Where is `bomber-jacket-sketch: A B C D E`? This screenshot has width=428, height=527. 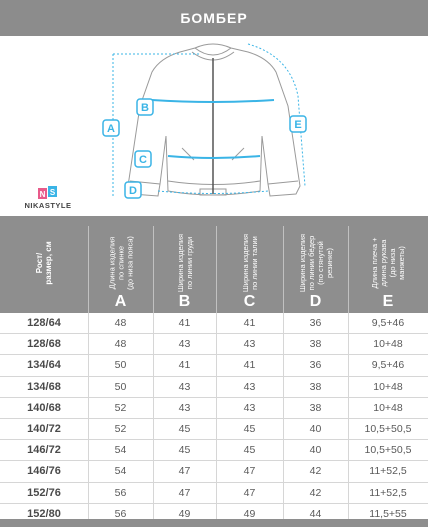
bomber-jacket-sketch: A B C D E is located at coordinates (204, 121).